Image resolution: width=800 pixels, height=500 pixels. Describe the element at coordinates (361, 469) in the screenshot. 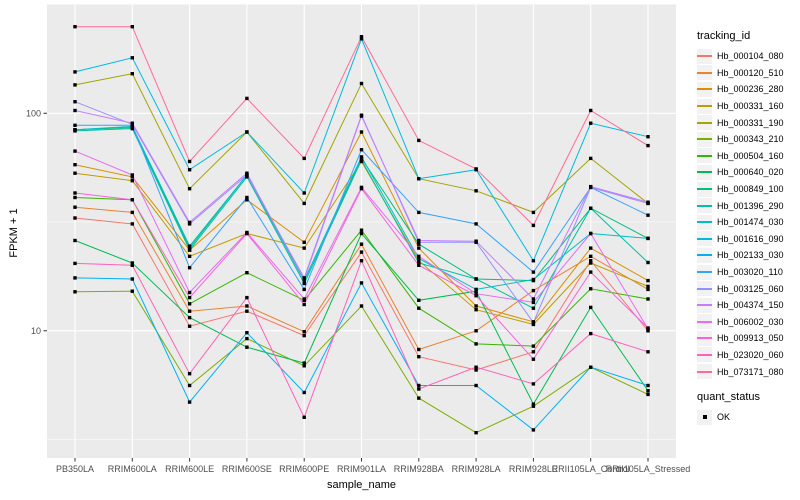

I see `x-tick-label: RRIM901LA` at that location.